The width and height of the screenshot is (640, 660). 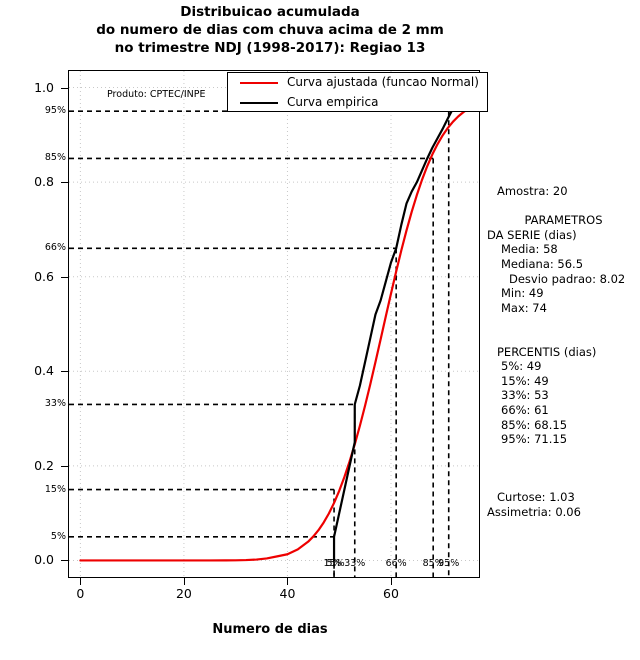 What do you see at coordinates (156, 94) in the screenshot?
I see `produto-note: Produto: CPTEC/INPE` at bounding box center [156, 94].